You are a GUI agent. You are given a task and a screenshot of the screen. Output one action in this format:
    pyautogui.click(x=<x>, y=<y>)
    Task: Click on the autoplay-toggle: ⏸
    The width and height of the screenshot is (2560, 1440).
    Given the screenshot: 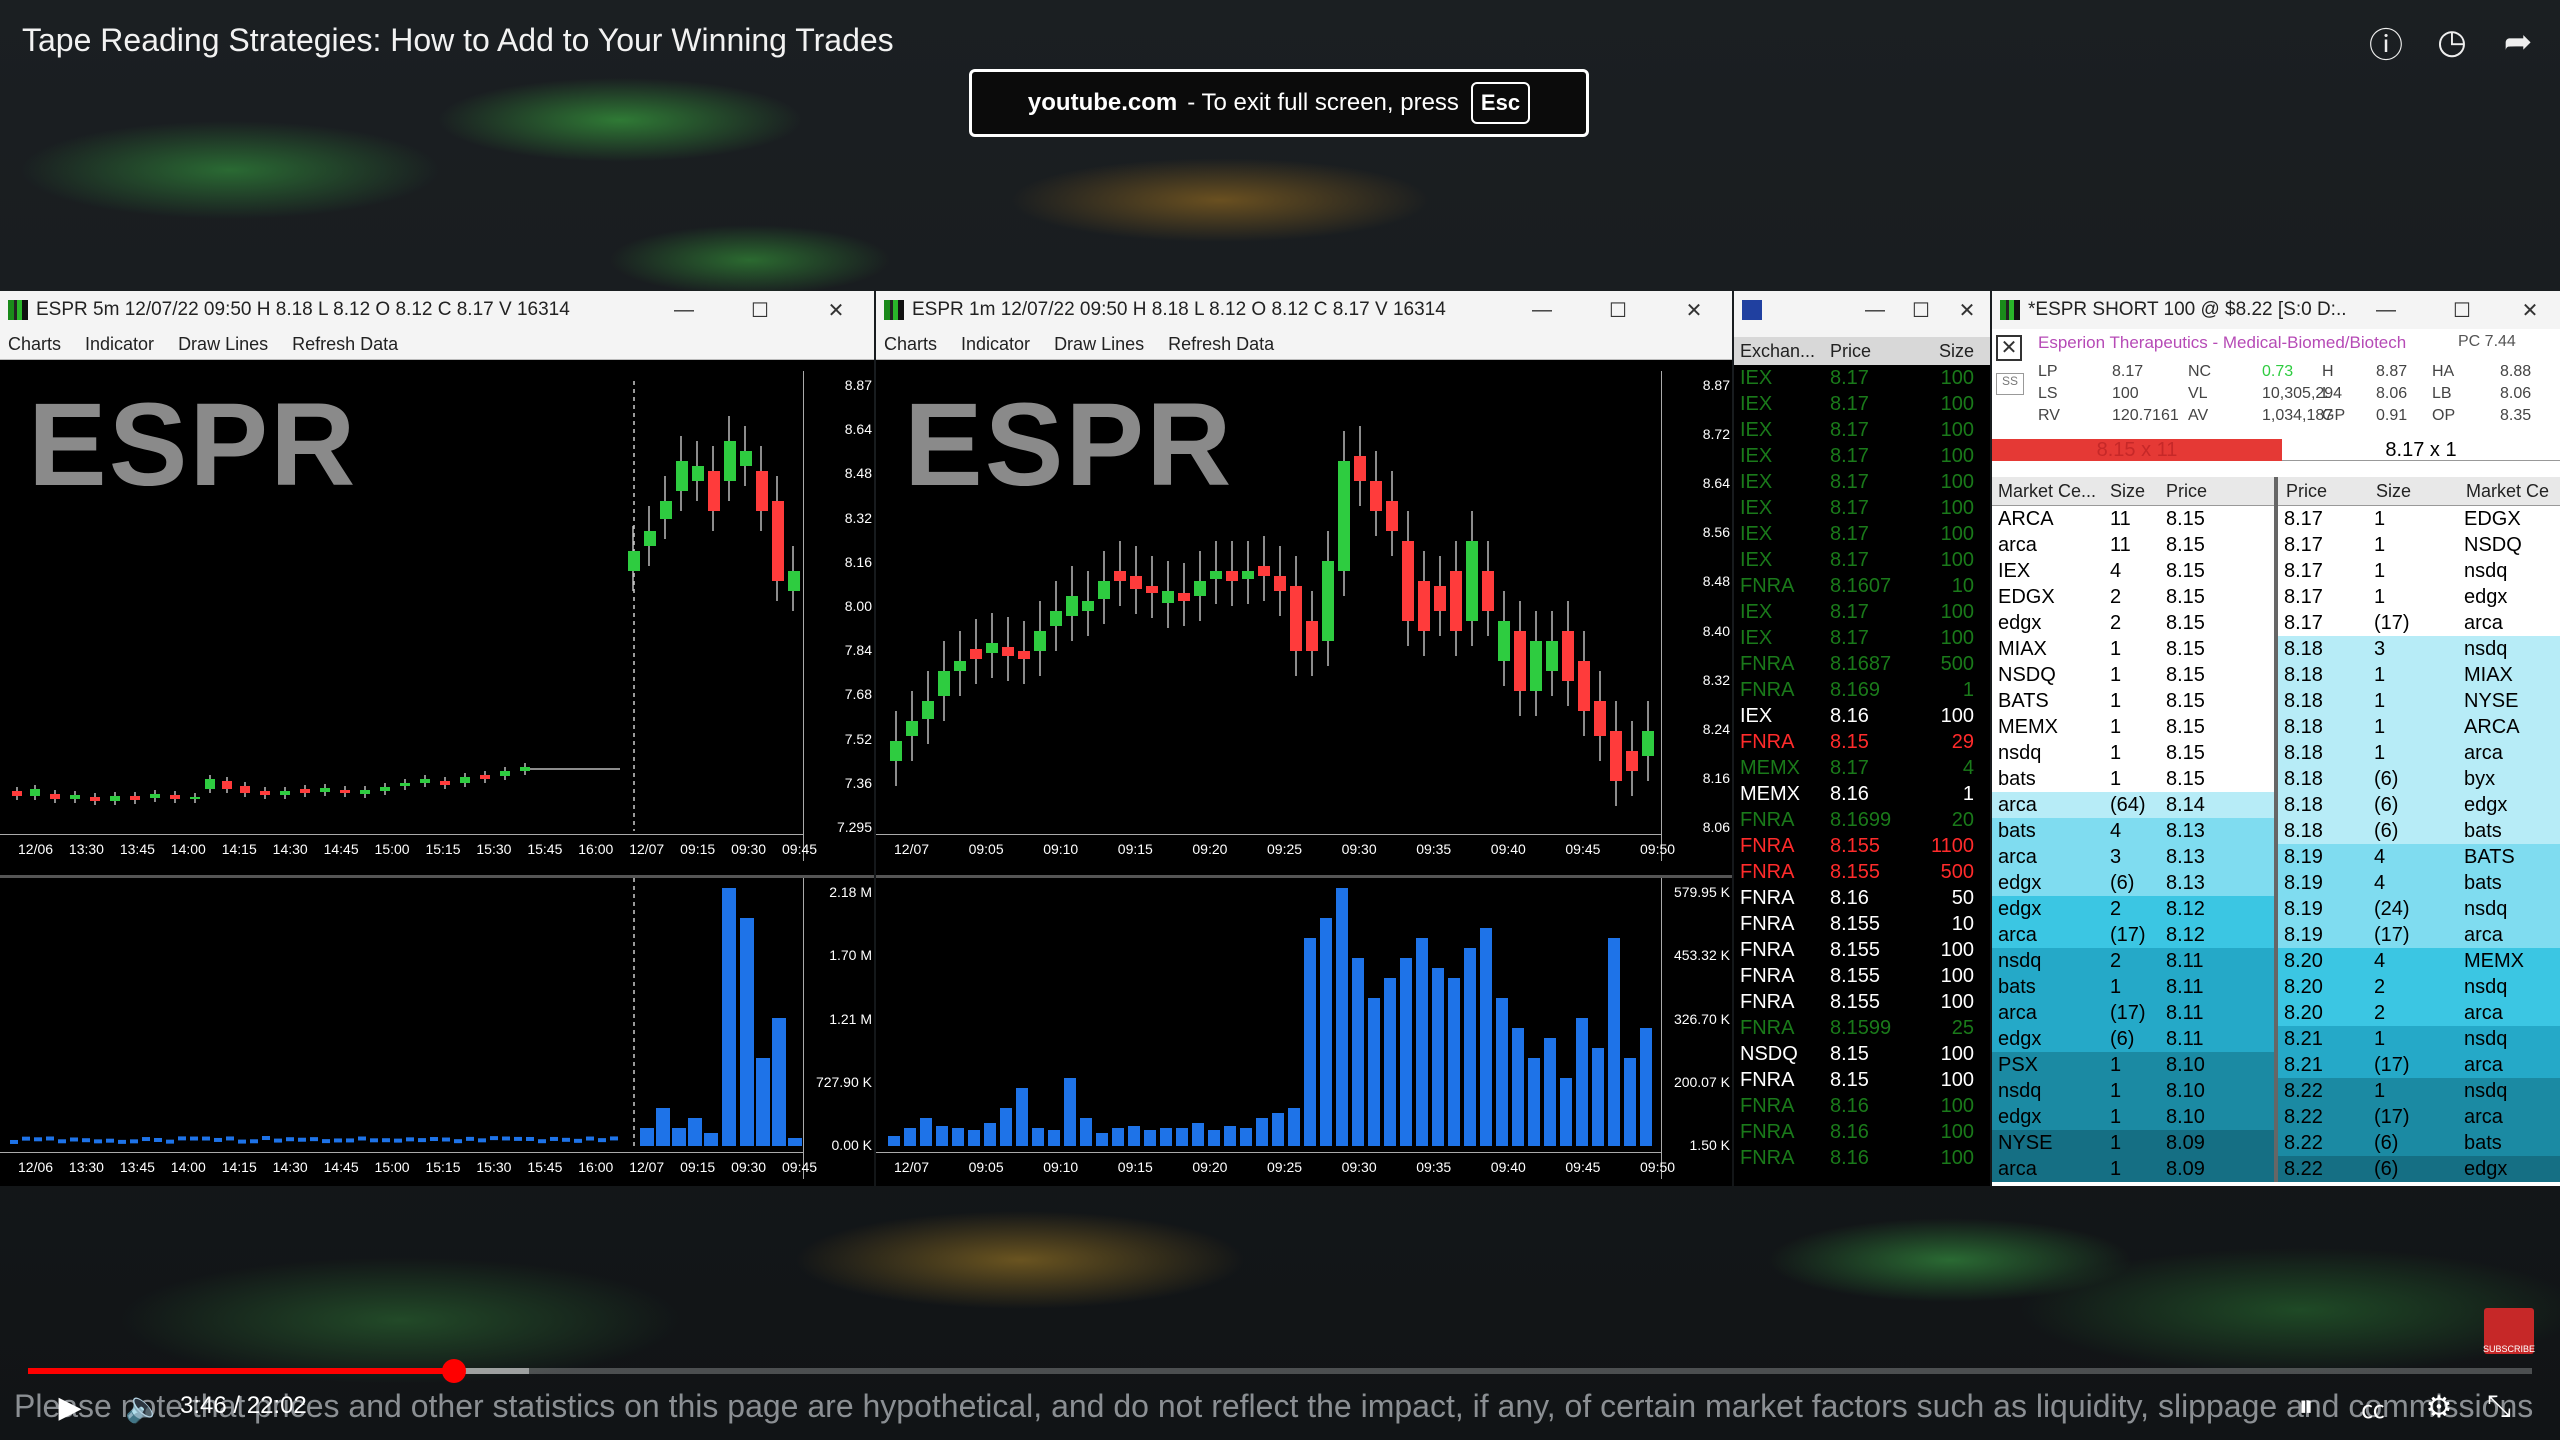 What is the action you would take?
    pyautogui.click(x=2306, y=1407)
    